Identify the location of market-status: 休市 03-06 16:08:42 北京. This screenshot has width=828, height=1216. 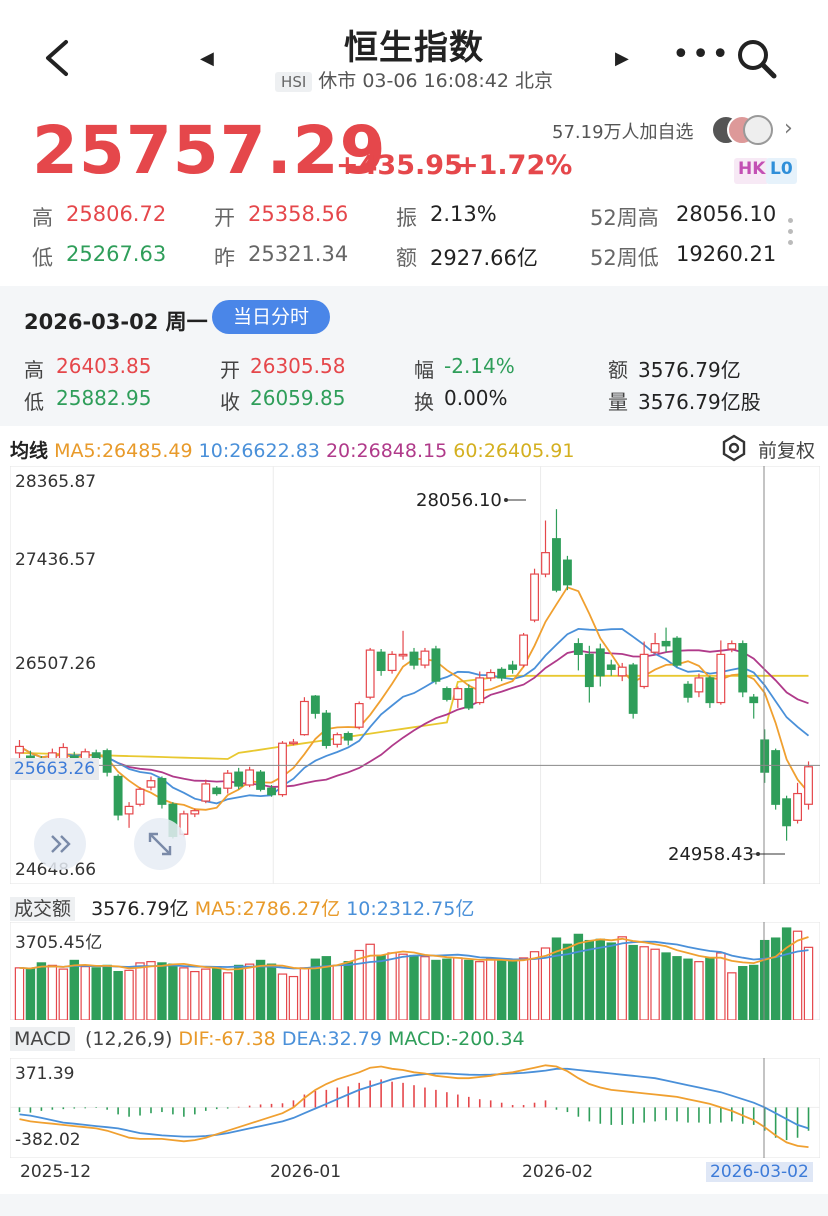
(435, 81).